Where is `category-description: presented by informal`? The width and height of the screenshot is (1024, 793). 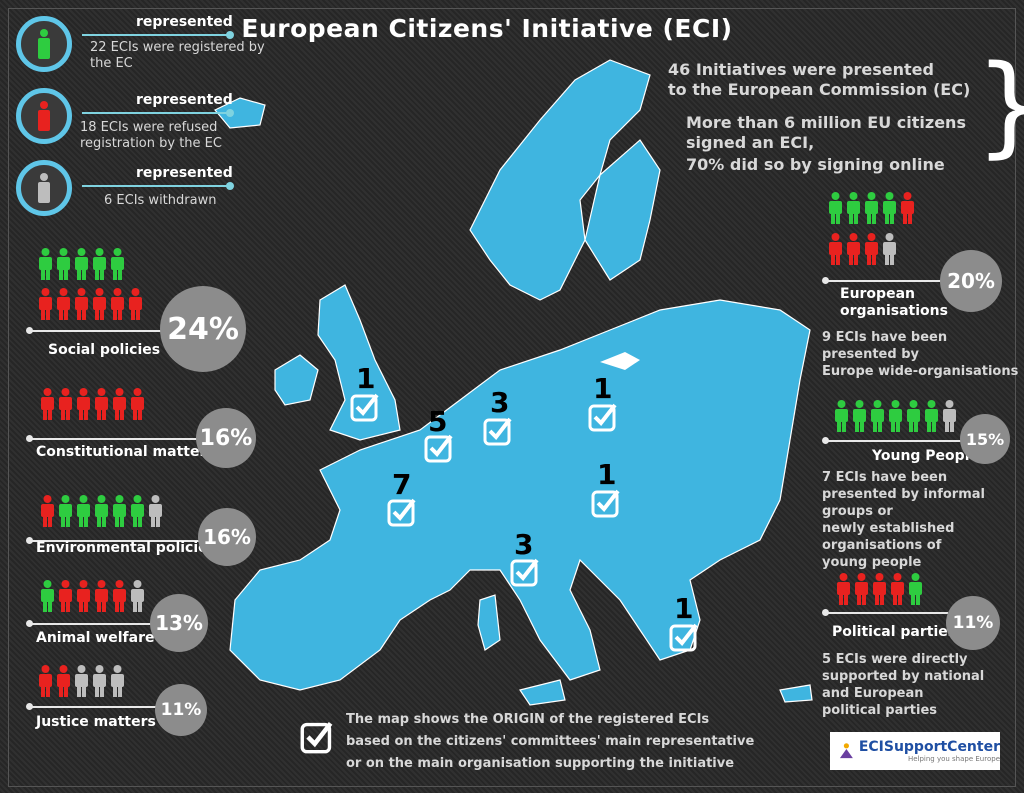 category-description: presented by informal is located at coordinates (903, 494).